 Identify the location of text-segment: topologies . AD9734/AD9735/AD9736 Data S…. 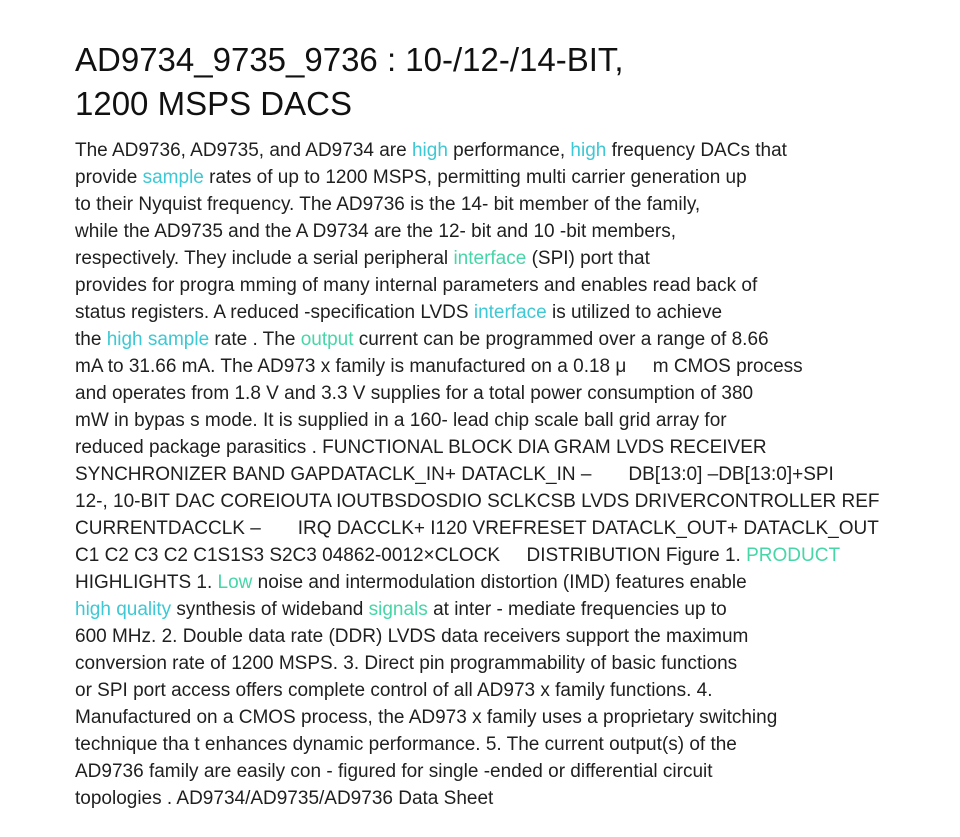
(284, 798).